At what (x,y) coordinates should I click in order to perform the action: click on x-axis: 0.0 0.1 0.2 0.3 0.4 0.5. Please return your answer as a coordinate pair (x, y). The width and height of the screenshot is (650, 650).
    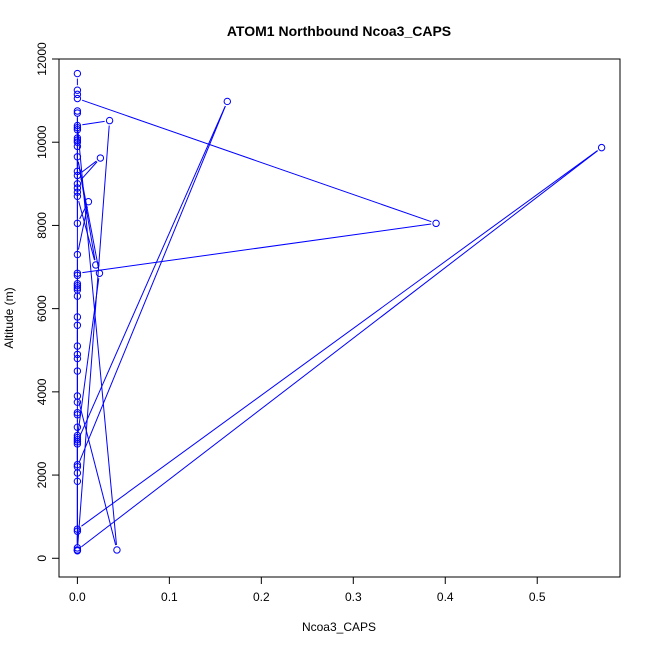
    Looking at the image, I should click on (307, 590).